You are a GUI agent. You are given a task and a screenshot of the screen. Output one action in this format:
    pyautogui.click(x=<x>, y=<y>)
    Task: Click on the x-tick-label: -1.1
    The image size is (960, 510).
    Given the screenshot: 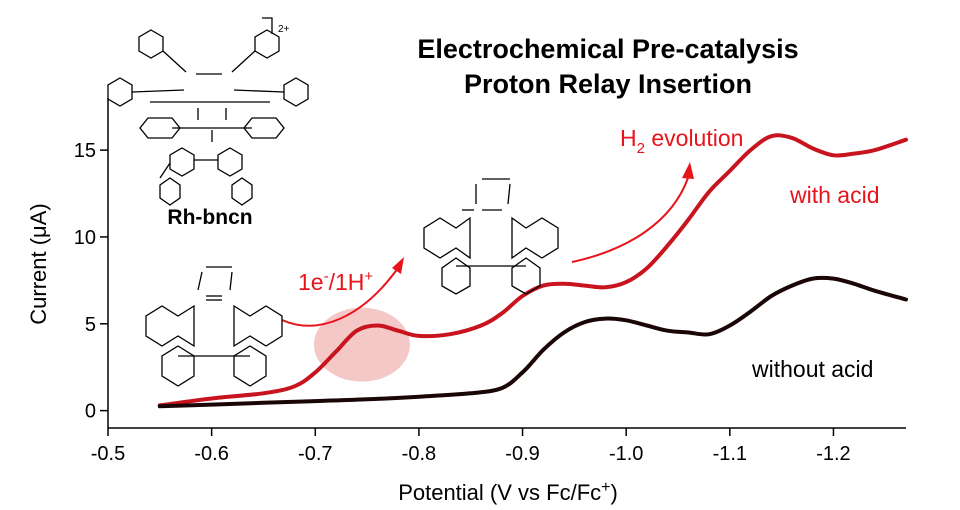 What is the action you would take?
    pyautogui.click(x=730, y=454)
    